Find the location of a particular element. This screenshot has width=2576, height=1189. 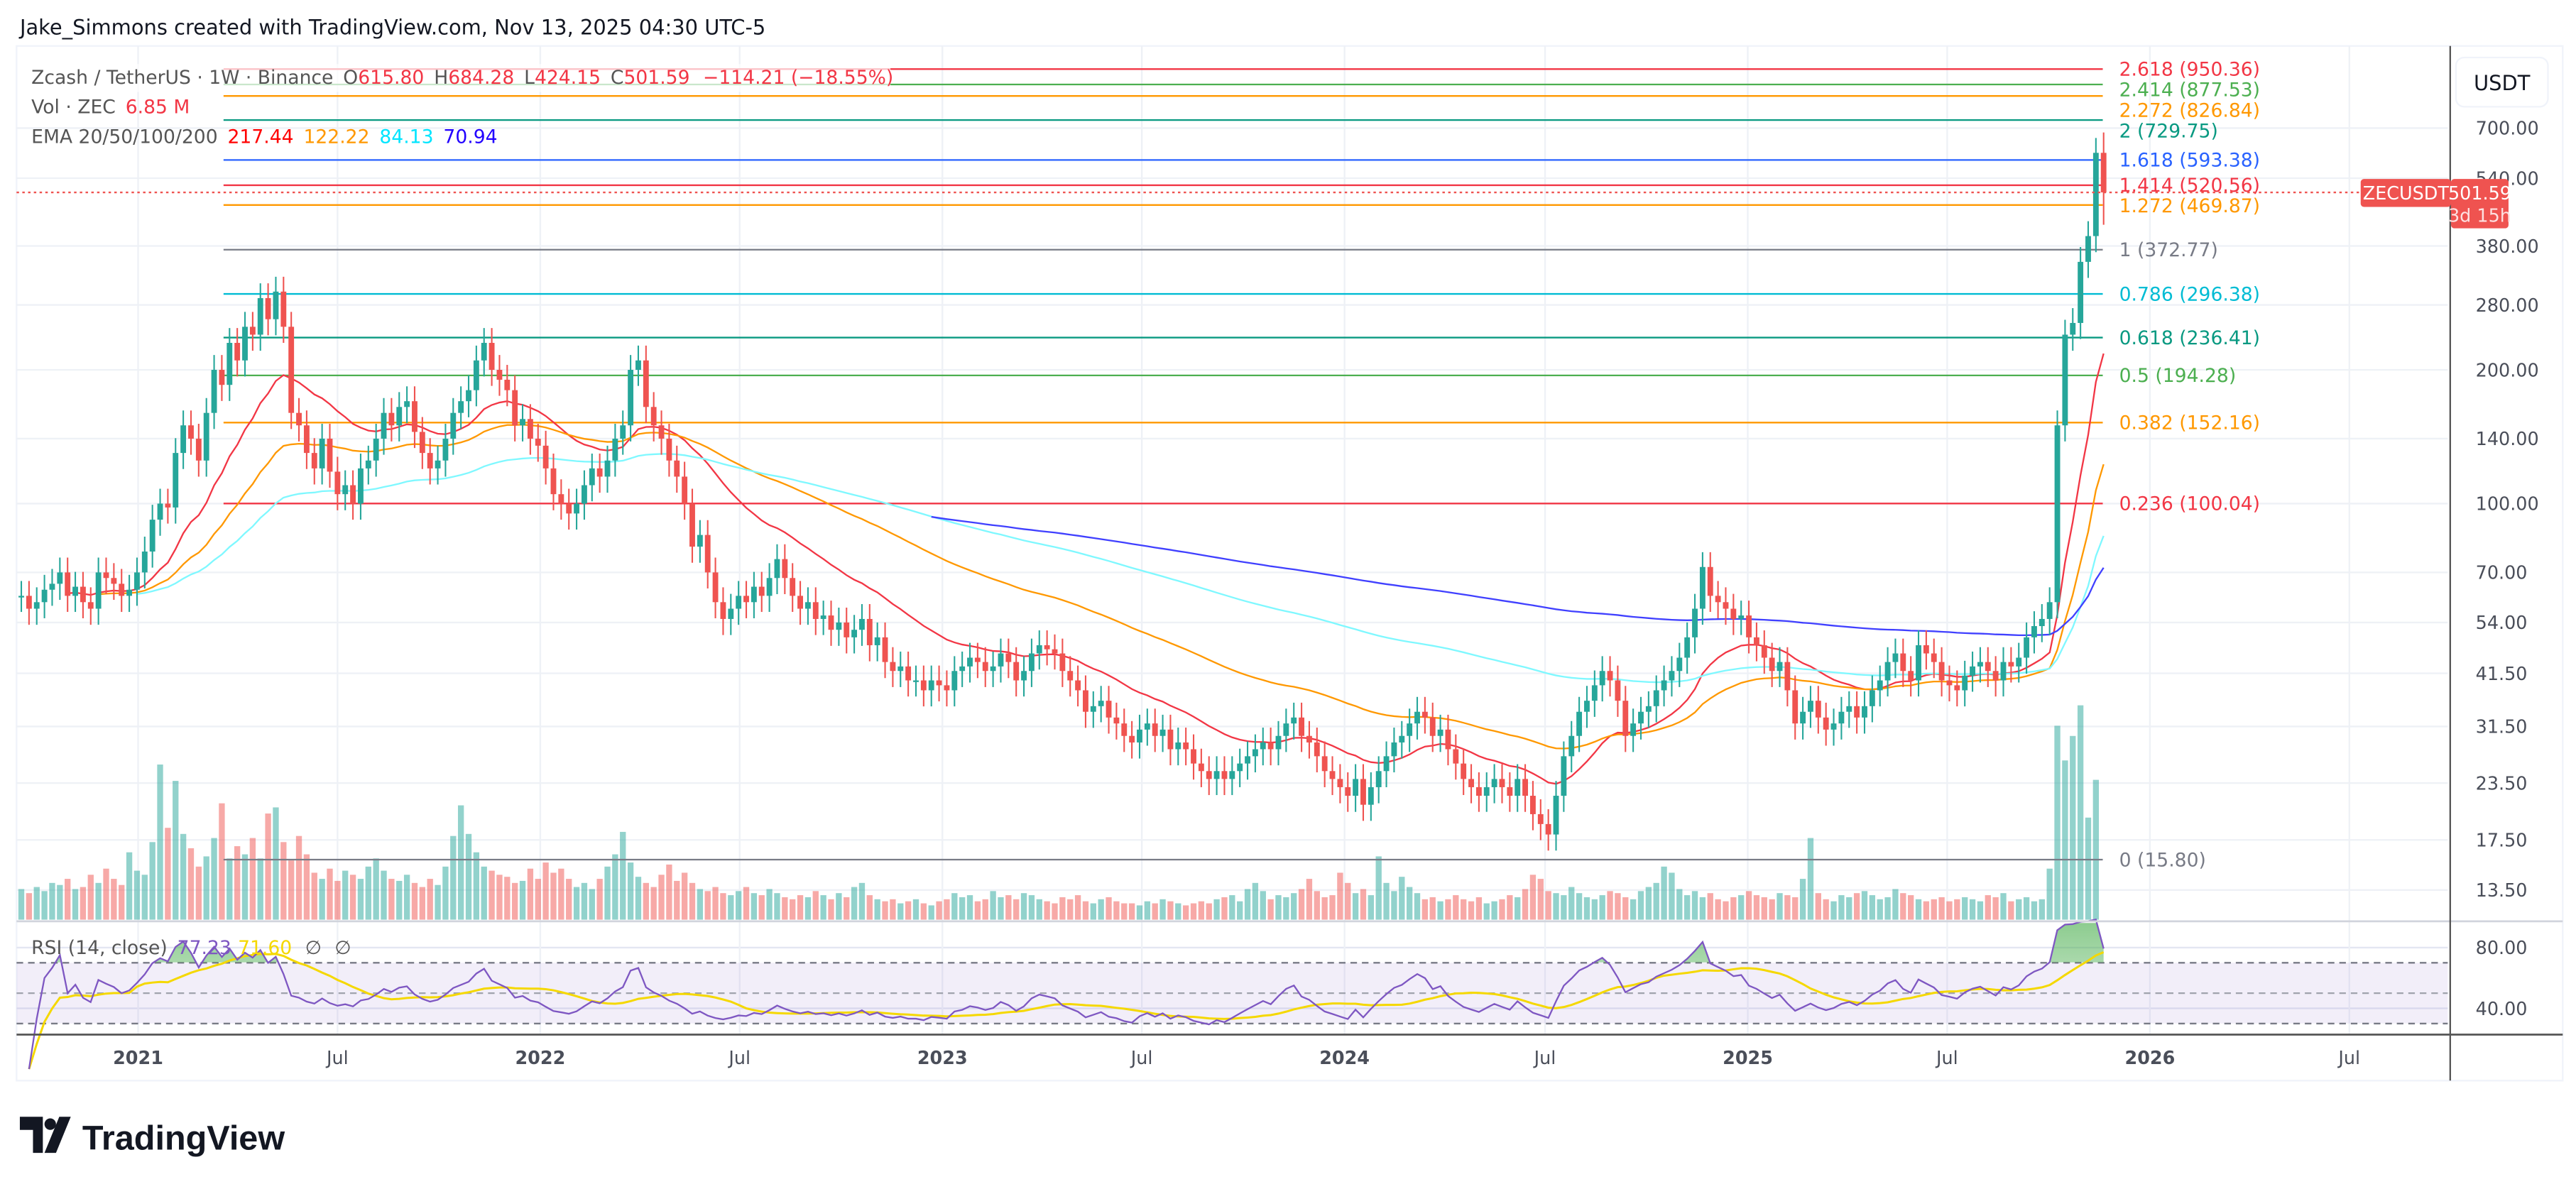

tradingview-logo: TradingView is located at coordinates (152, 1137).